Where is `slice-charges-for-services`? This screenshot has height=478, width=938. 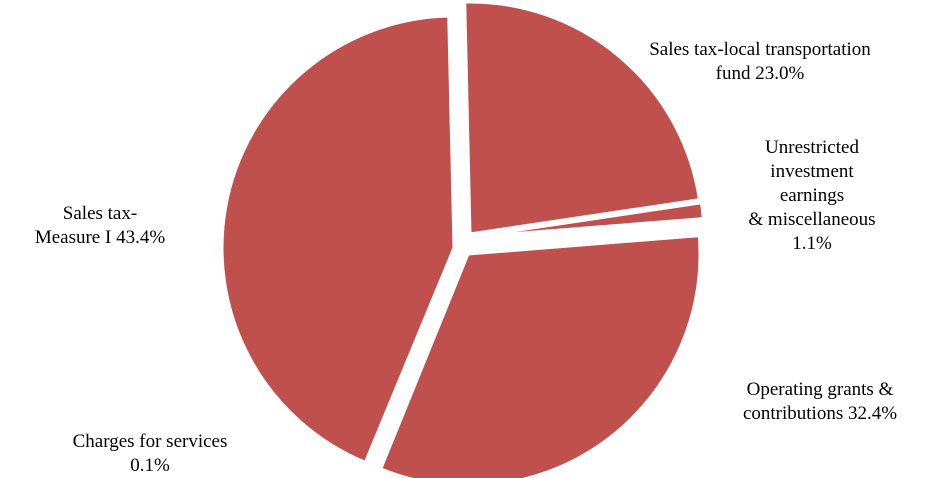
slice-charges-for-services is located at coordinates (409, 365).